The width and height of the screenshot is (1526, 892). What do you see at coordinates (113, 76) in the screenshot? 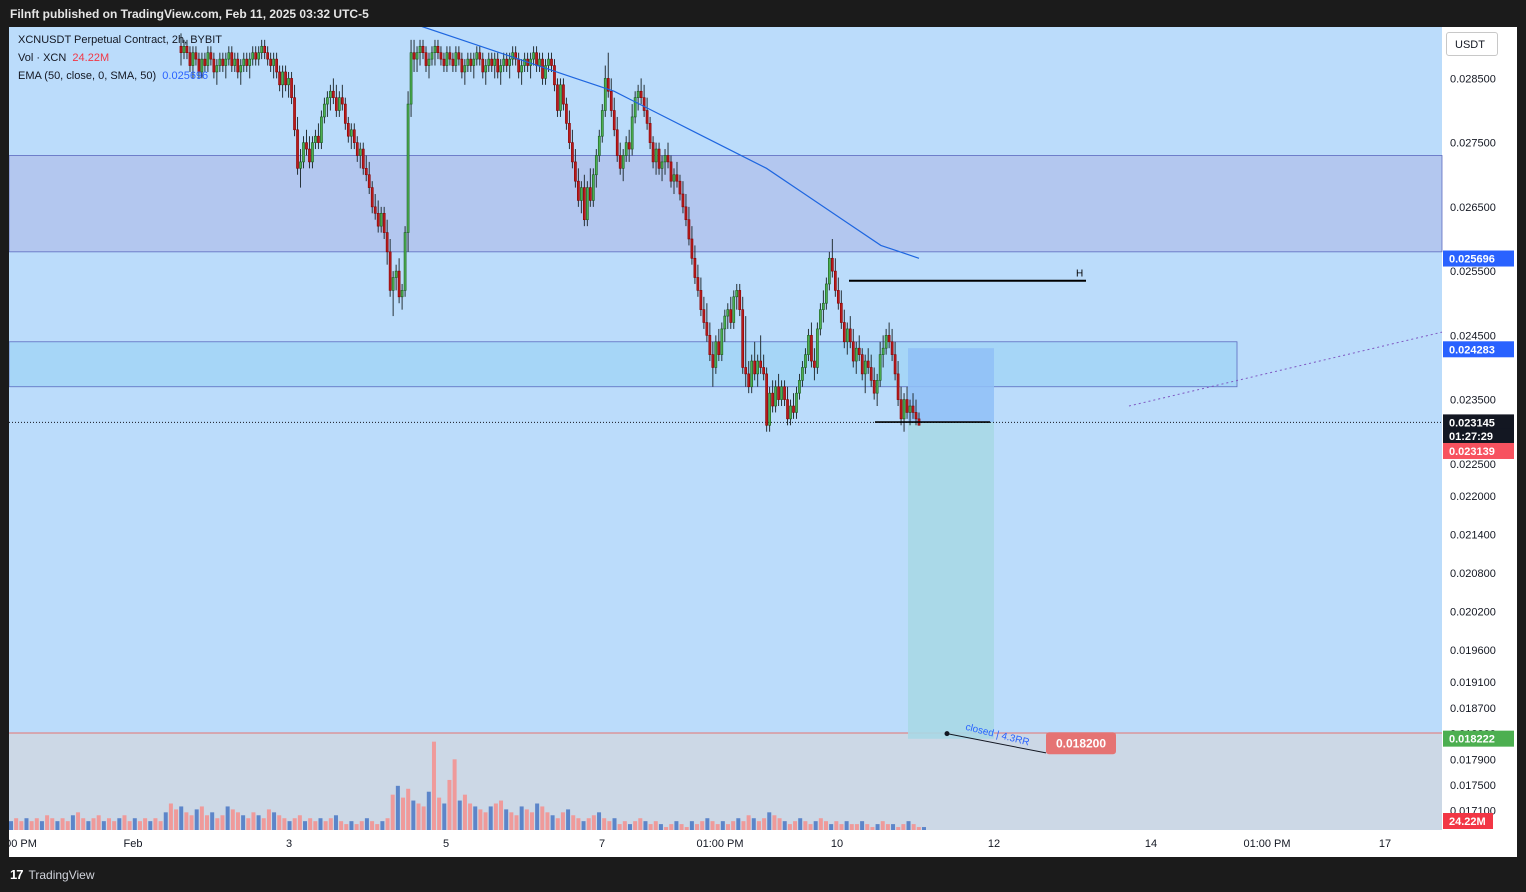
I see `legend-ema: EMA (50, close, 0, SMA, 50) 0.025696` at bounding box center [113, 76].